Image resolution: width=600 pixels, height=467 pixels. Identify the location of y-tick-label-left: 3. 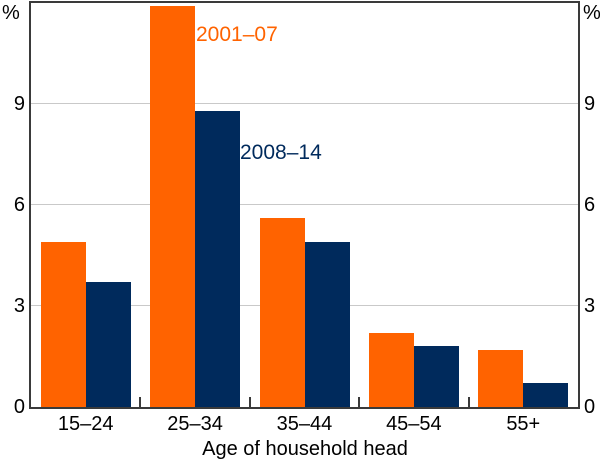
(19, 306).